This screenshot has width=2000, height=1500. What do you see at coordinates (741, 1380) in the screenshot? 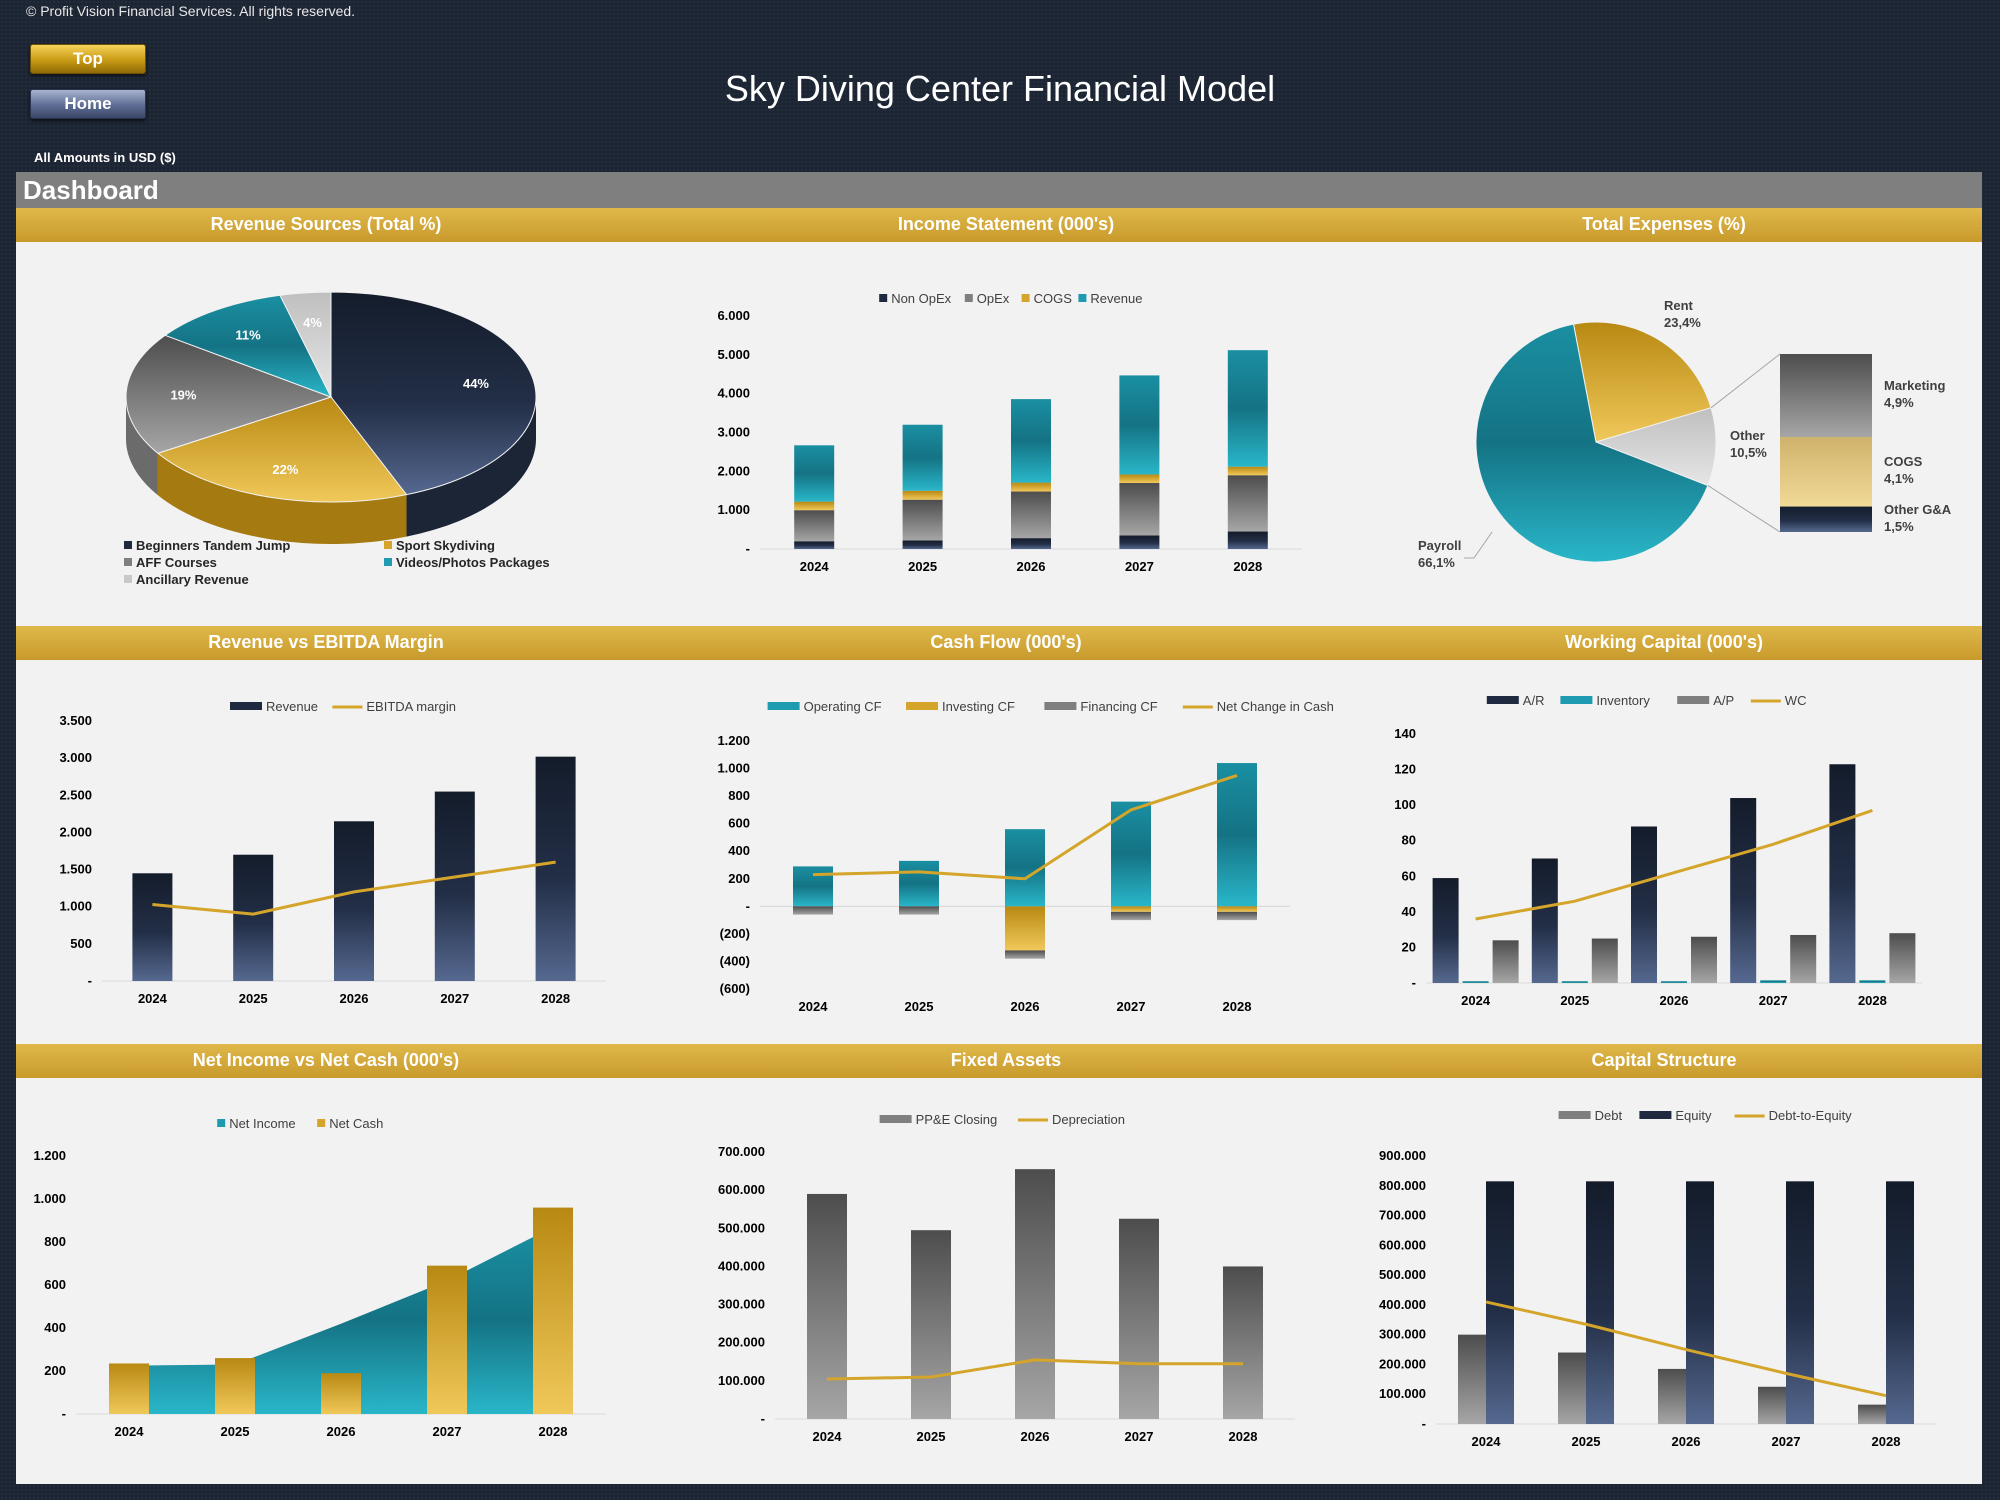
I see `y-tick-label: 100.000` at bounding box center [741, 1380].